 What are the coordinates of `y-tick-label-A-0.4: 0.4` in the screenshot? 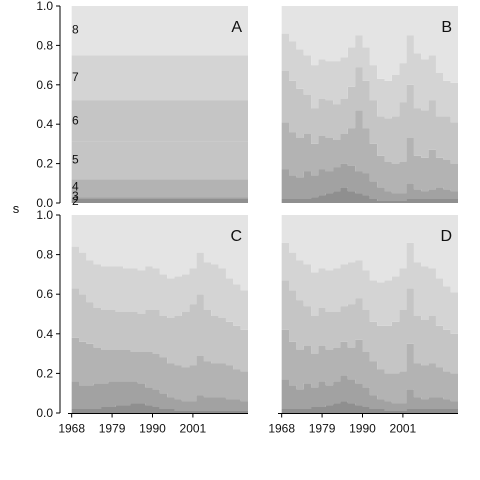 It's located at (44, 124).